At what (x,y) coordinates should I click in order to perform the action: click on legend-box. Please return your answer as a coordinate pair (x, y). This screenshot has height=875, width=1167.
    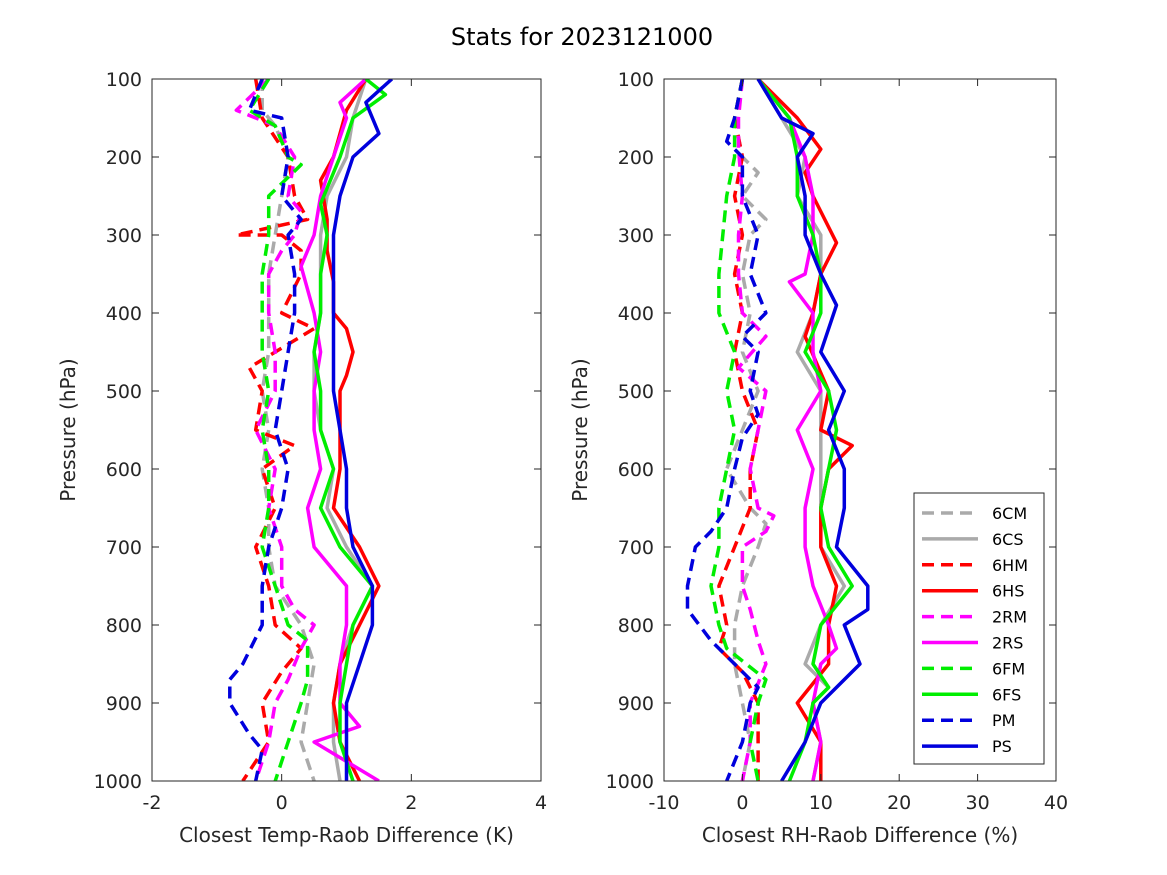
    Looking at the image, I should click on (979, 628).